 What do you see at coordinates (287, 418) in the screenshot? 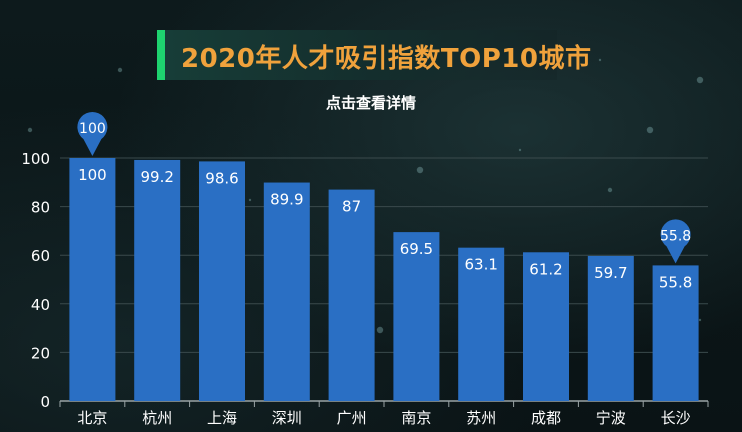
I see `x-tick-label: 深圳` at bounding box center [287, 418].